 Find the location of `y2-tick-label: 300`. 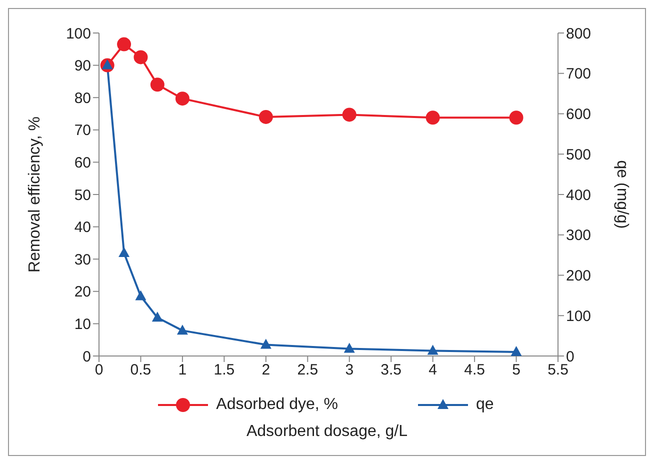

y2-tick-label: 300 is located at coordinates (579, 235).